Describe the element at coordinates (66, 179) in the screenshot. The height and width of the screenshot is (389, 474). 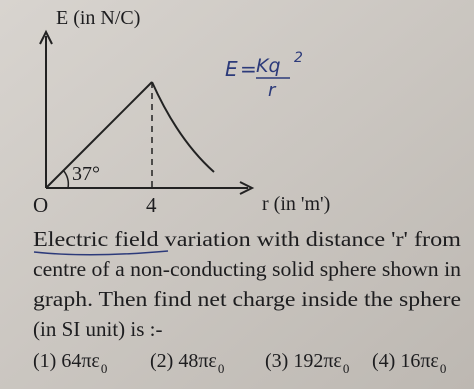
I see `angle-arc` at that location.